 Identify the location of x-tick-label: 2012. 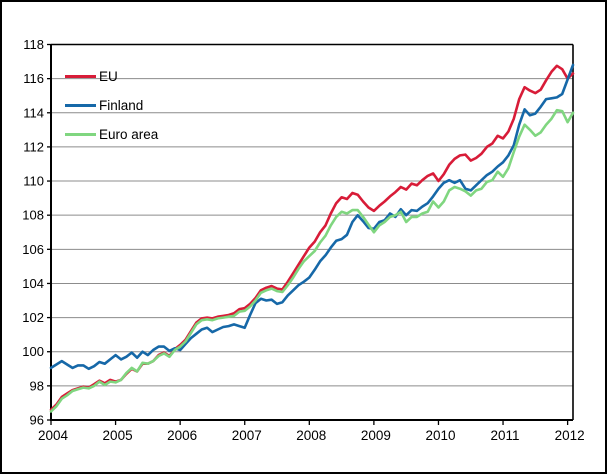
(570, 435).